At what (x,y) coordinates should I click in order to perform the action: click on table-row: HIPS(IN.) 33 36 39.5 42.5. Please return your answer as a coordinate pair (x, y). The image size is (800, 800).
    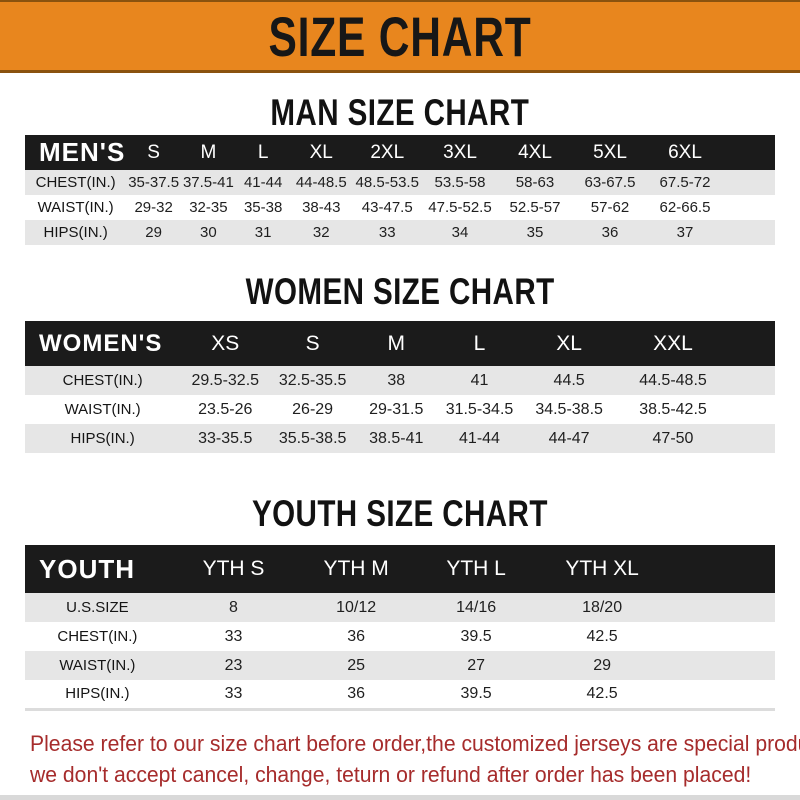
    Looking at the image, I should click on (400, 694).